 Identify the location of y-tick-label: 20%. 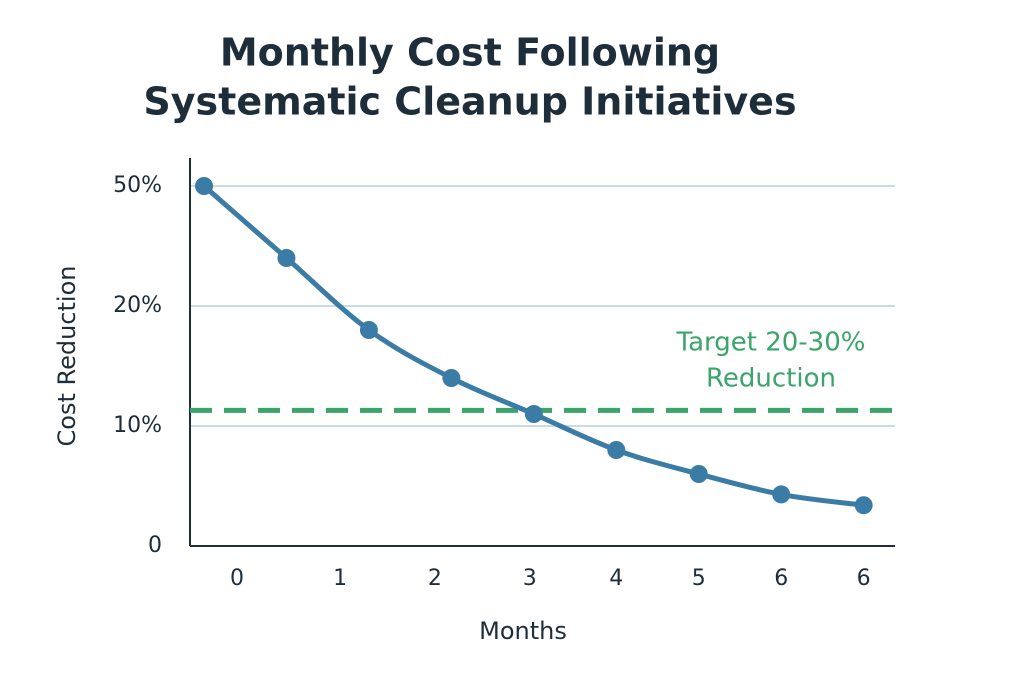
(137, 305).